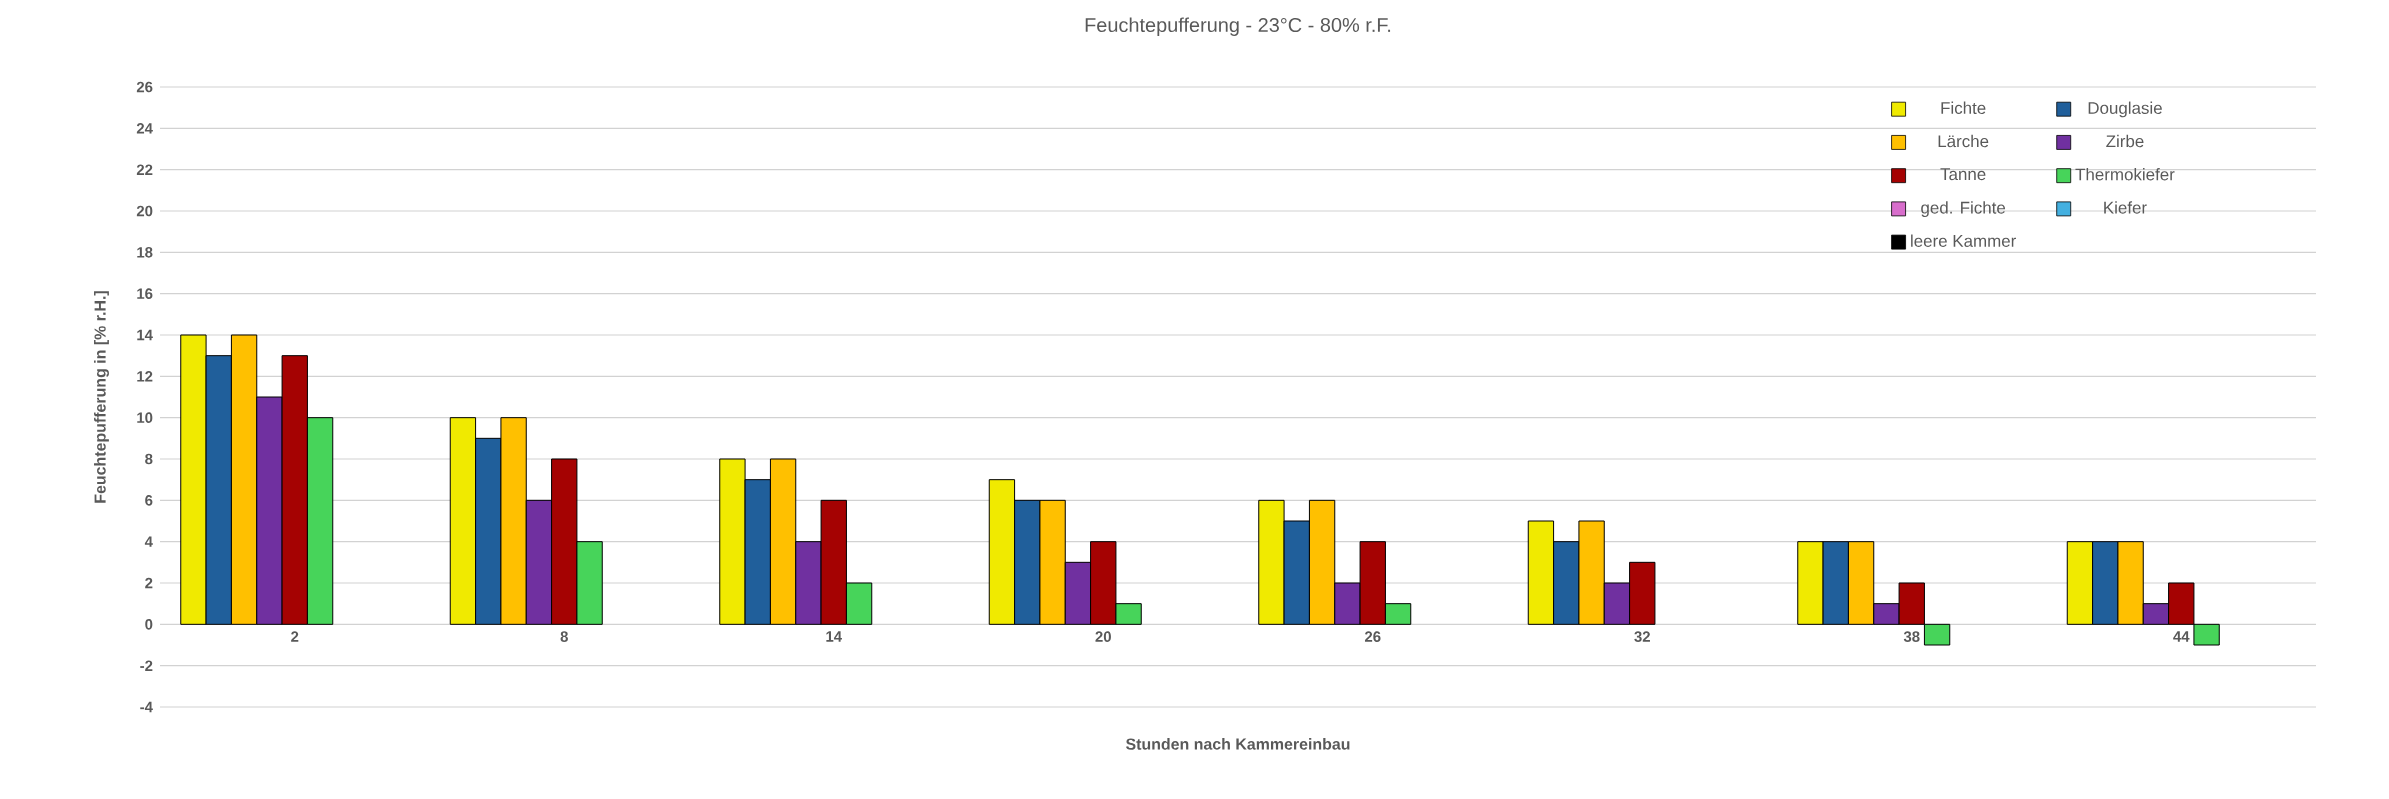  Describe the element at coordinates (1103, 636) in the screenshot. I see `x-tick-label: 20` at that location.